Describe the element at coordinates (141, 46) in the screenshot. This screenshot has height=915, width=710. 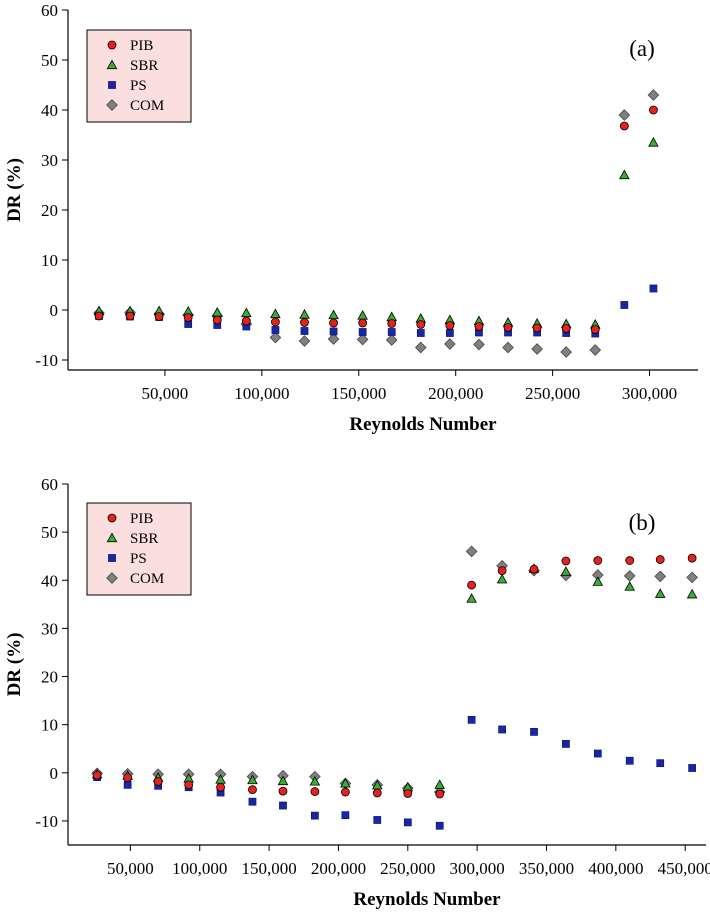
I see `legend-label-pib: PIB` at that location.